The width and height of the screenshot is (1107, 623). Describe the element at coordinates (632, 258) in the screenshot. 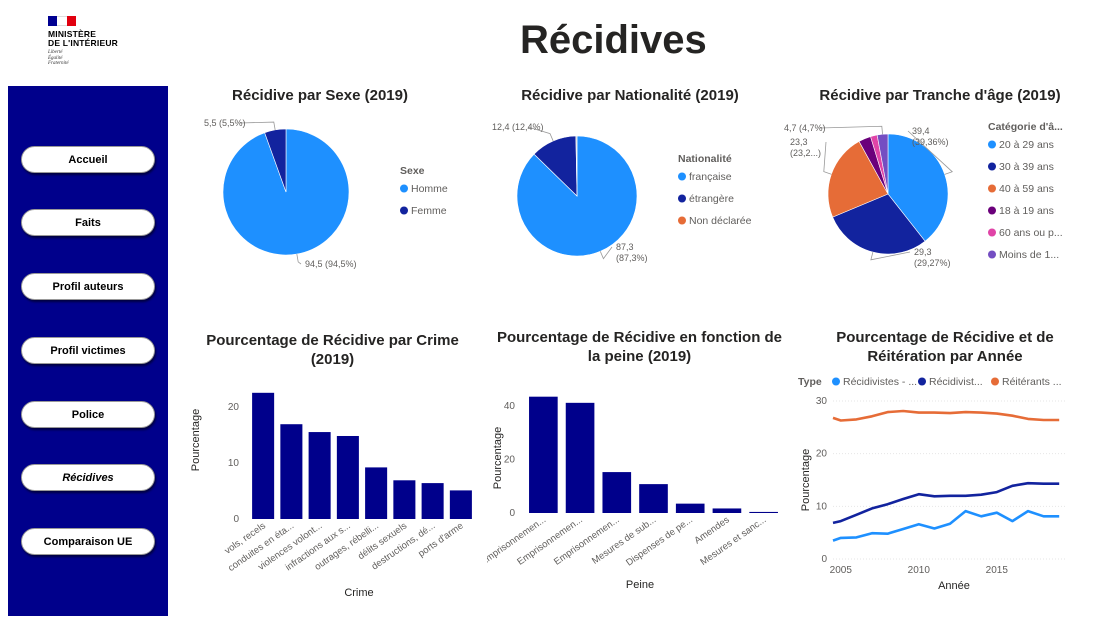

I see `pie-data-label: (87,3%)` at that location.